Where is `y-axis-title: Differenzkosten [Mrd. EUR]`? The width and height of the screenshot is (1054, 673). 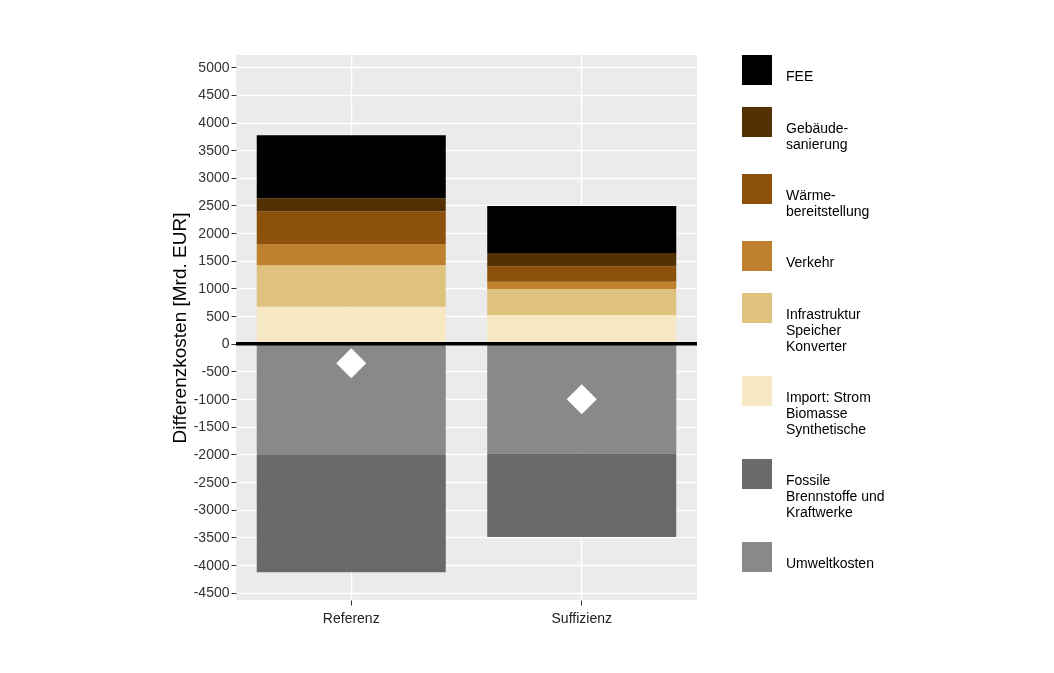
y-axis-title: Differenzkosten [Mrd. EUR] is located at coordinates (179, 328).